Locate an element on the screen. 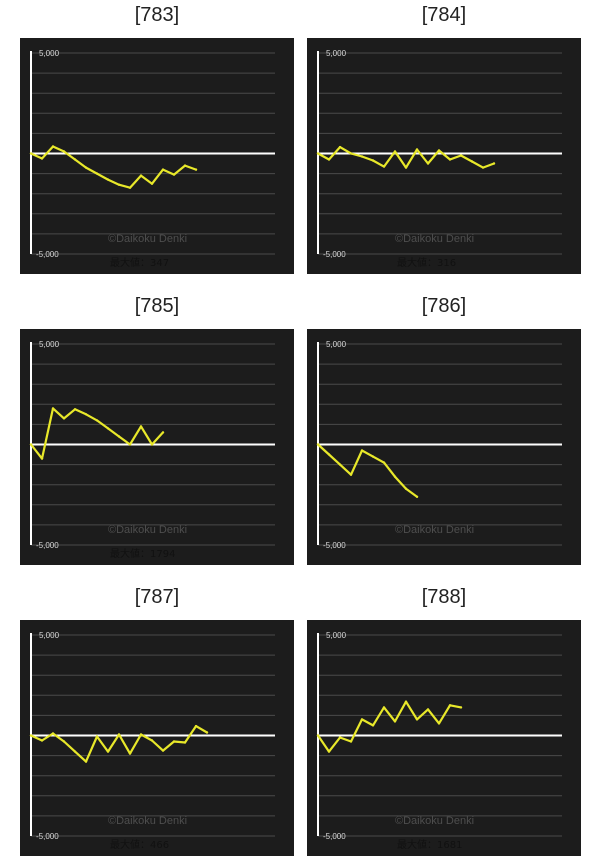 The width and height of the screenshot is (600, 865). line-chart: 5,000 -5,000 ©Daikoku Denki 最大値：466 is located at coordinates (152, 741).